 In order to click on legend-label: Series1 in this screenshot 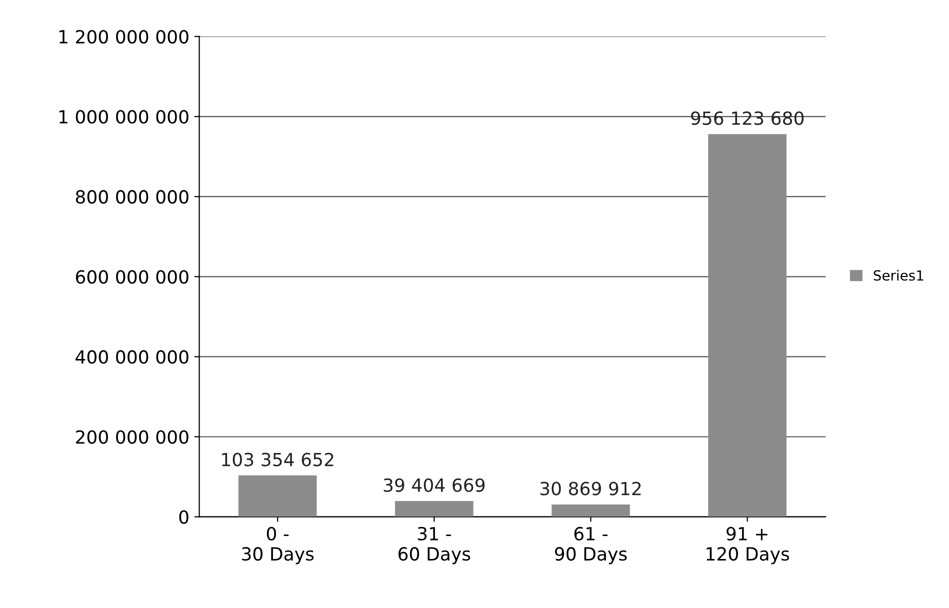, I will do `click(899, 275)`.